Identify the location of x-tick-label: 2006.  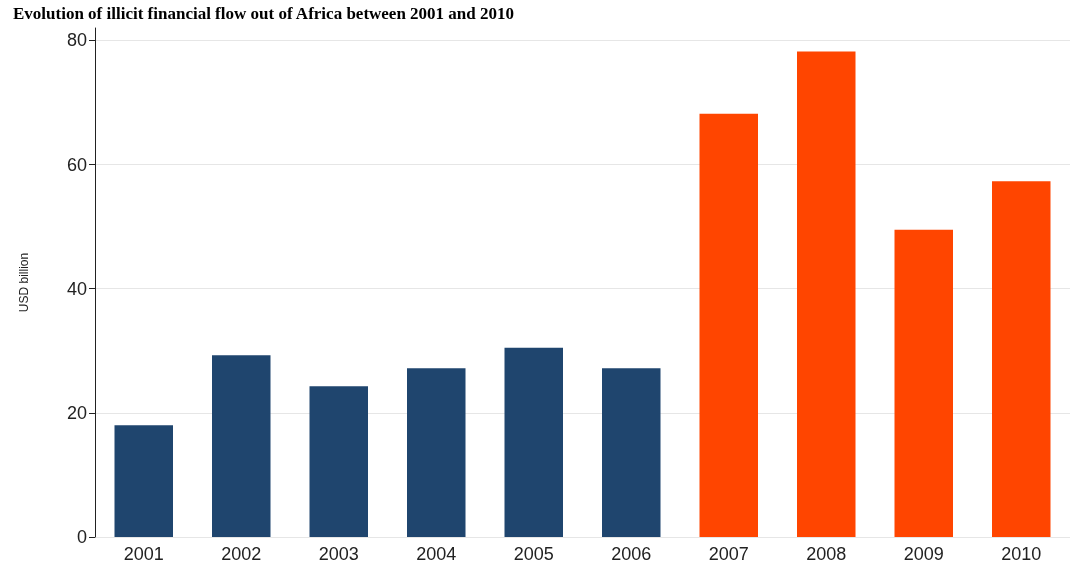
(631, 554).